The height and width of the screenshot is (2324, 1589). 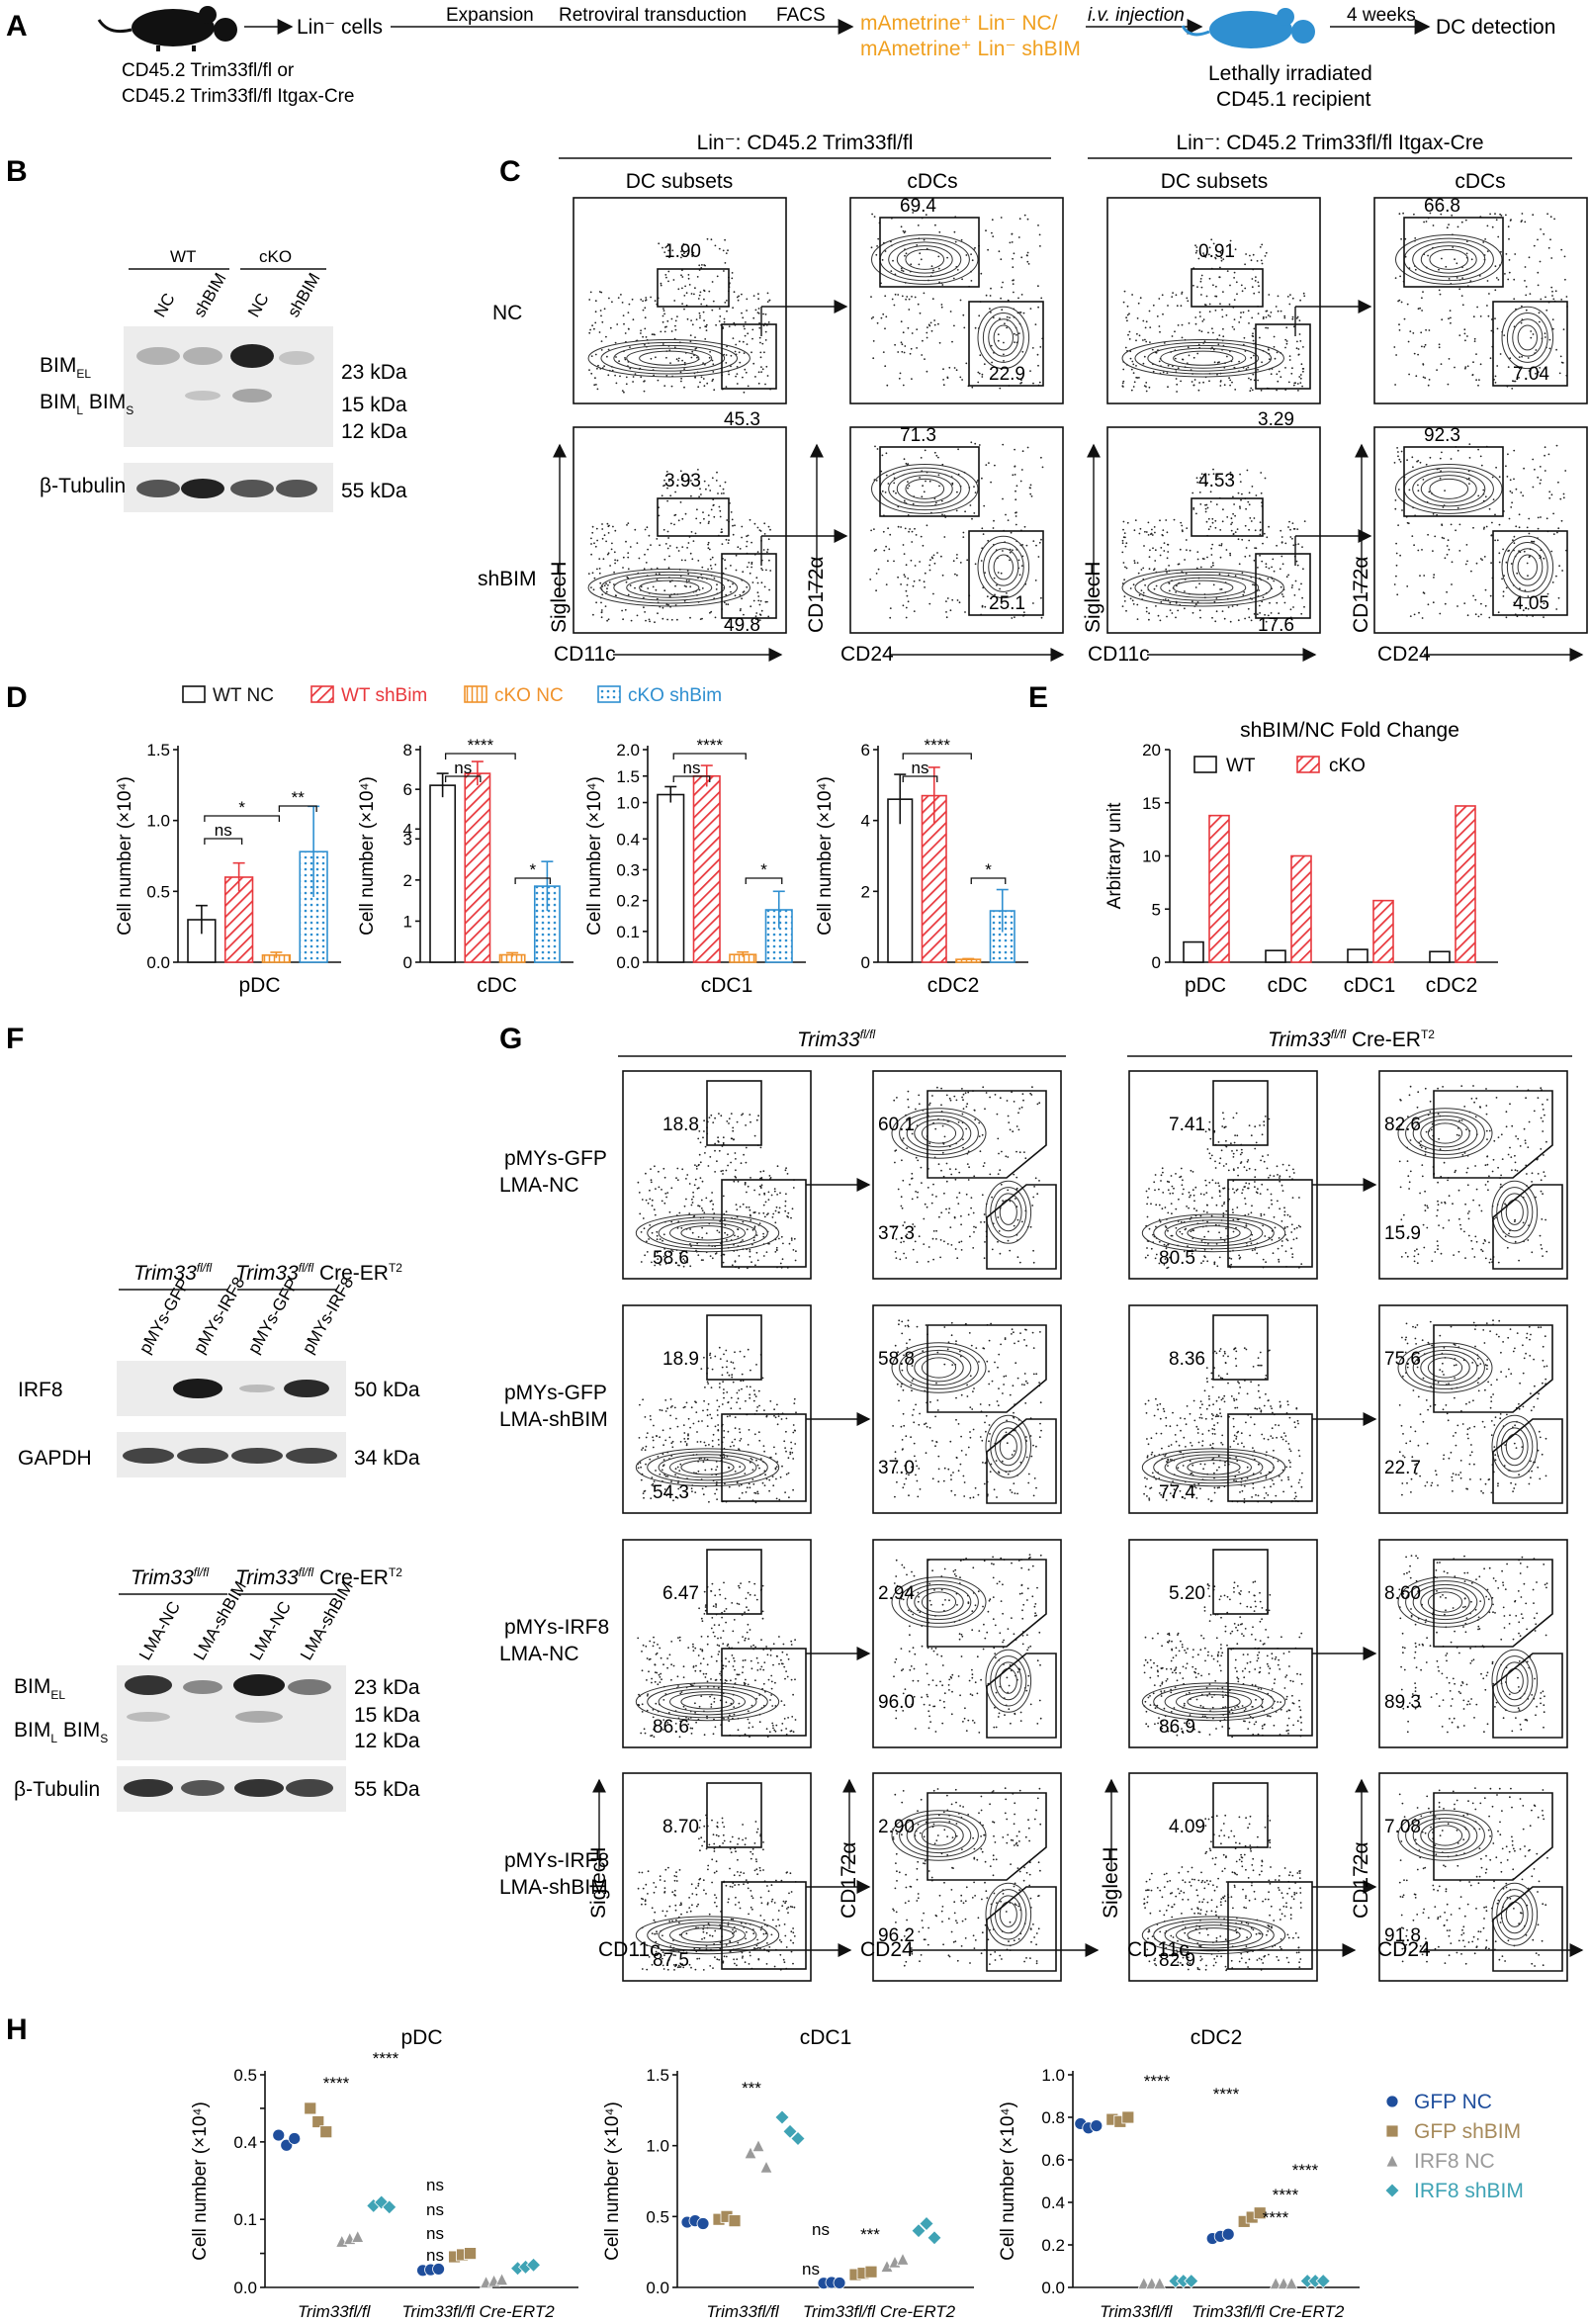 I want to click on sig-bracket, so click(x=937, y=757).